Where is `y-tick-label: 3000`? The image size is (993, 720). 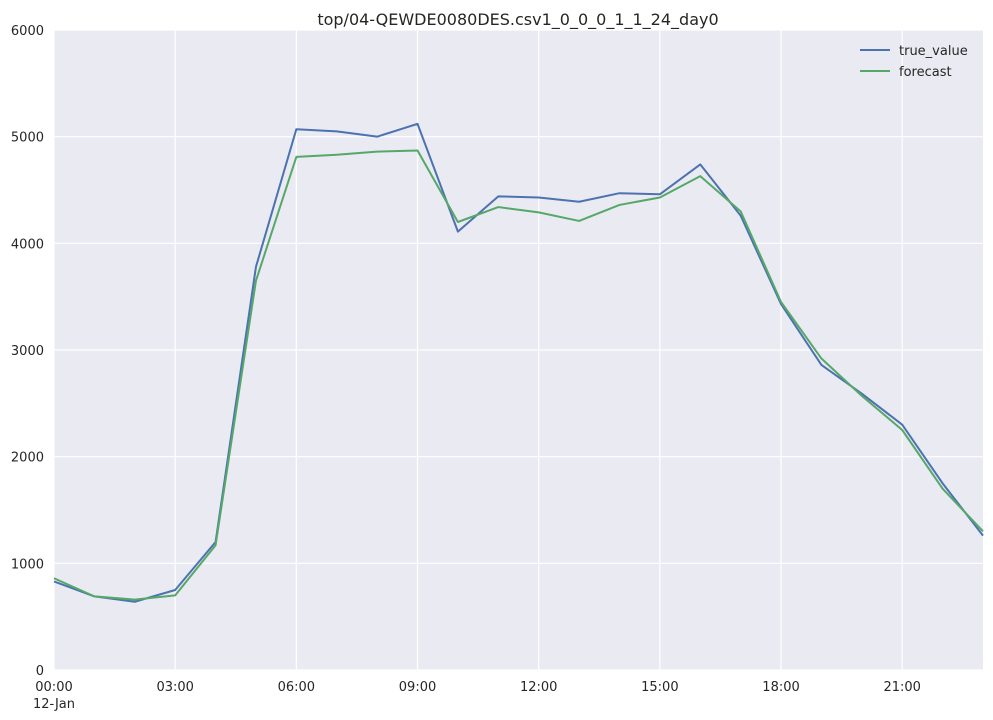
y-tick-label: 3000 is located at coordinates (27, 351).